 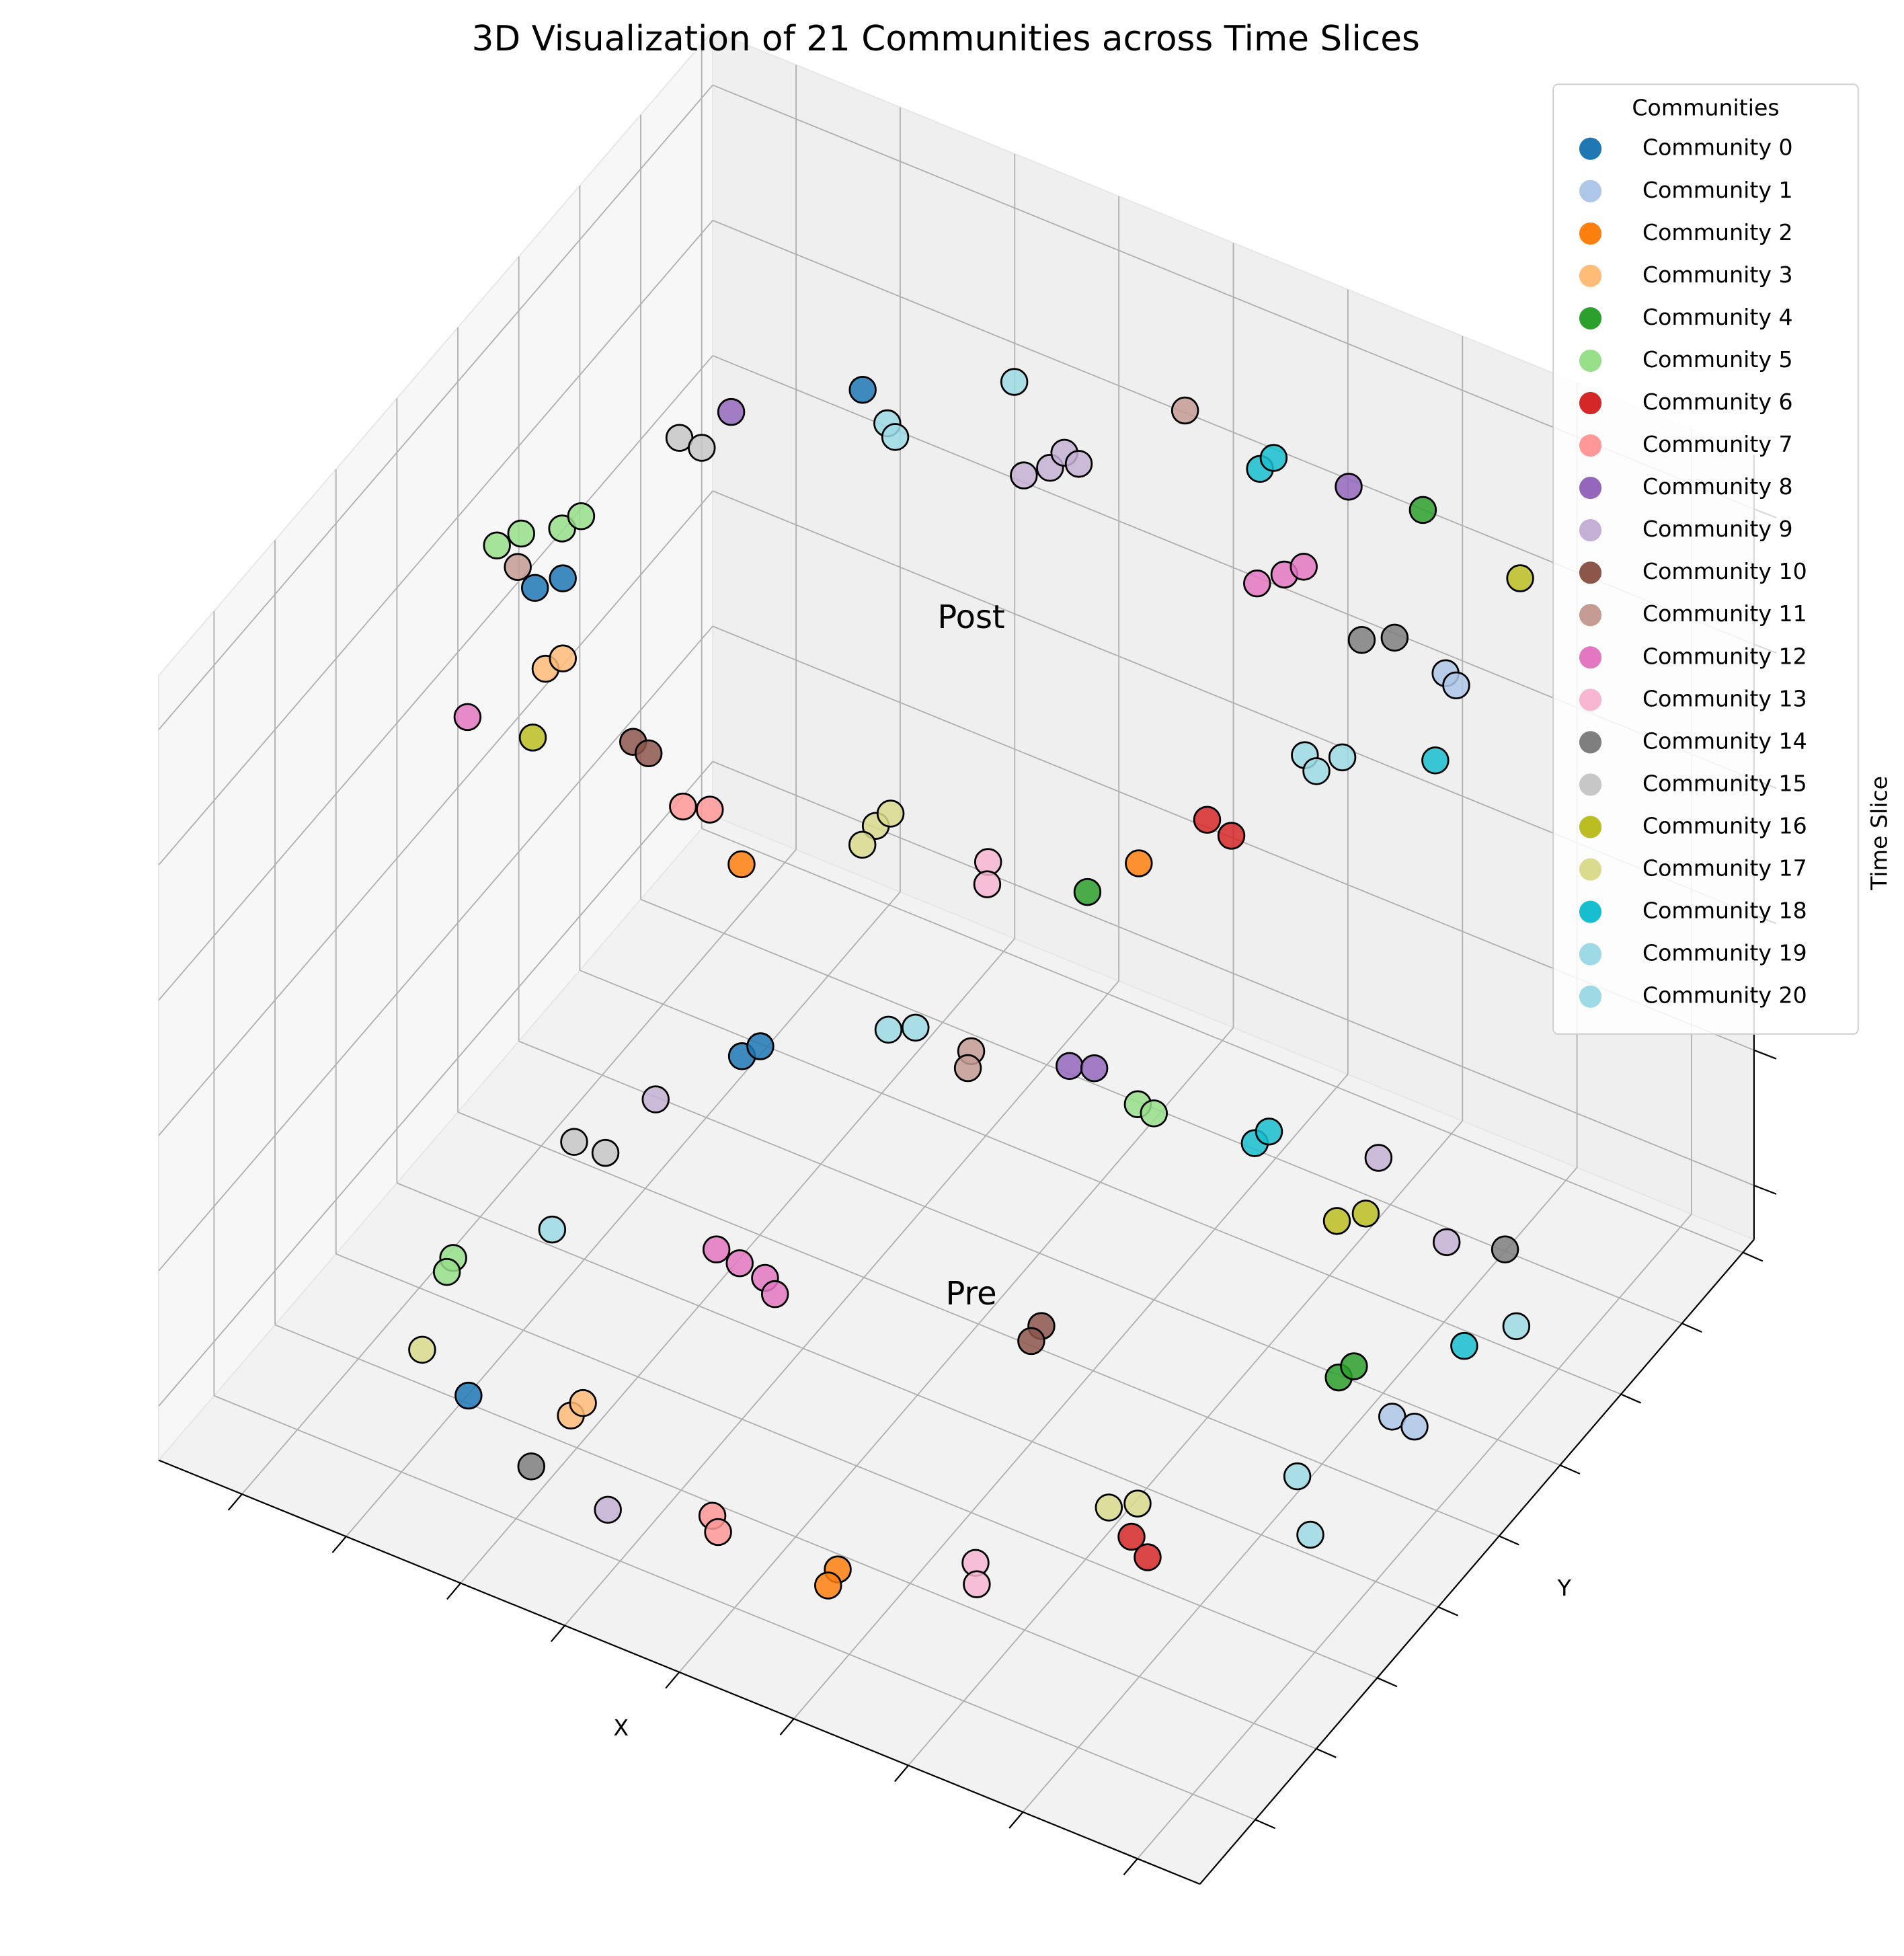 What do you see at coordinates (1718, 232) in the screenshot?
I see `legend-label: Community 2` at bounding box center [1718, 232].